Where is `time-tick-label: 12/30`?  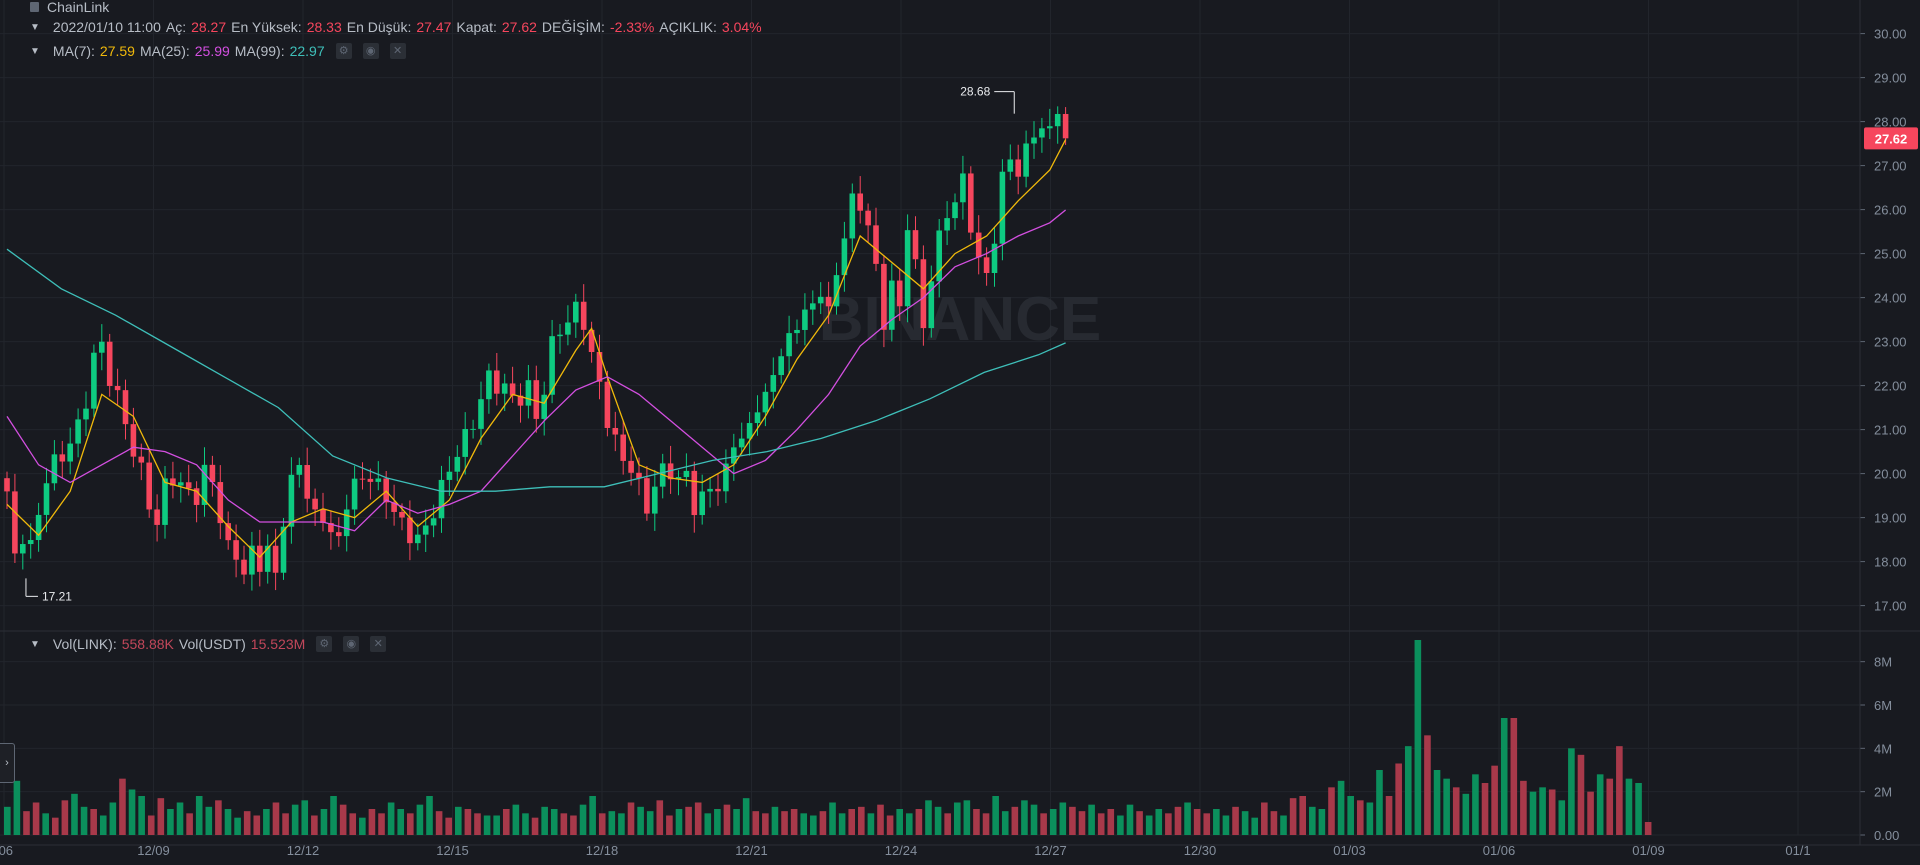
time-tick-label: 12/30 is located at coordinates (1200, 850).